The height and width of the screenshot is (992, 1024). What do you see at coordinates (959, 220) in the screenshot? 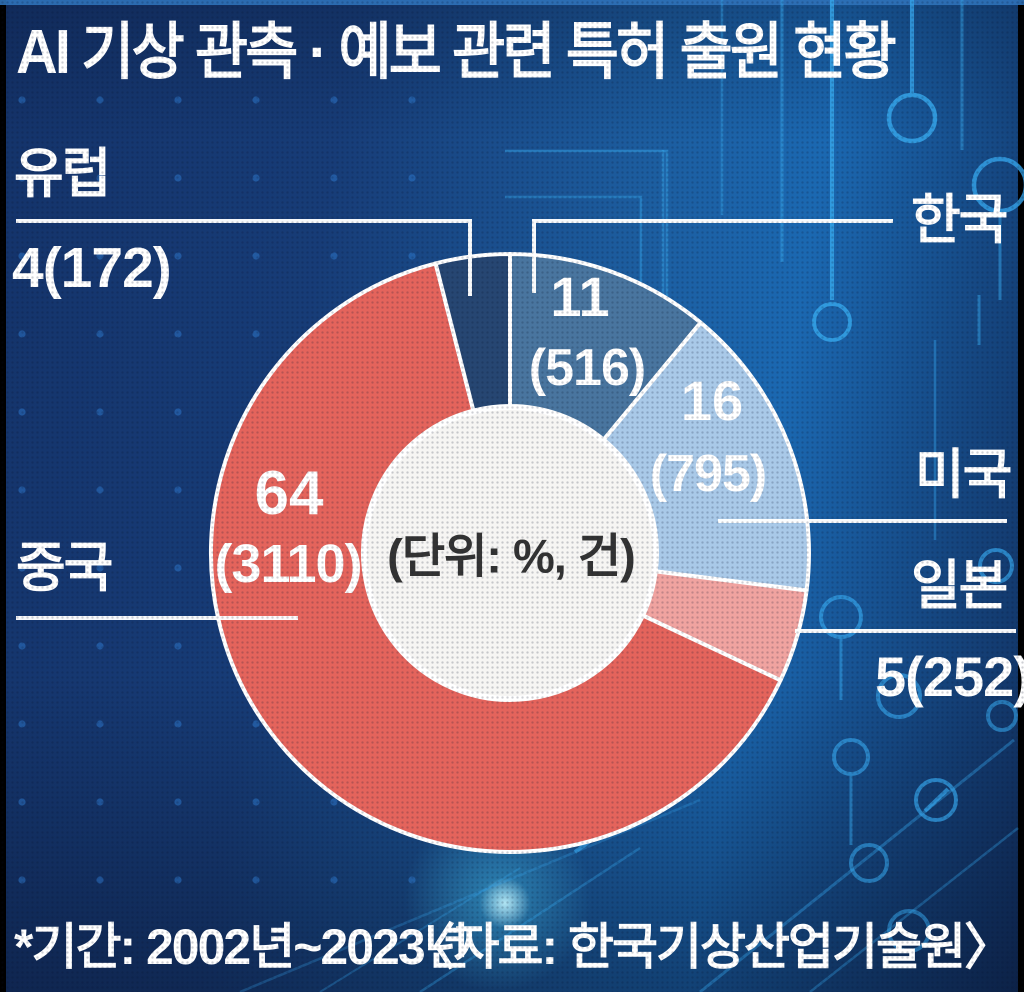
I see `label-korea: 한국` at bounding box center [959, 220].